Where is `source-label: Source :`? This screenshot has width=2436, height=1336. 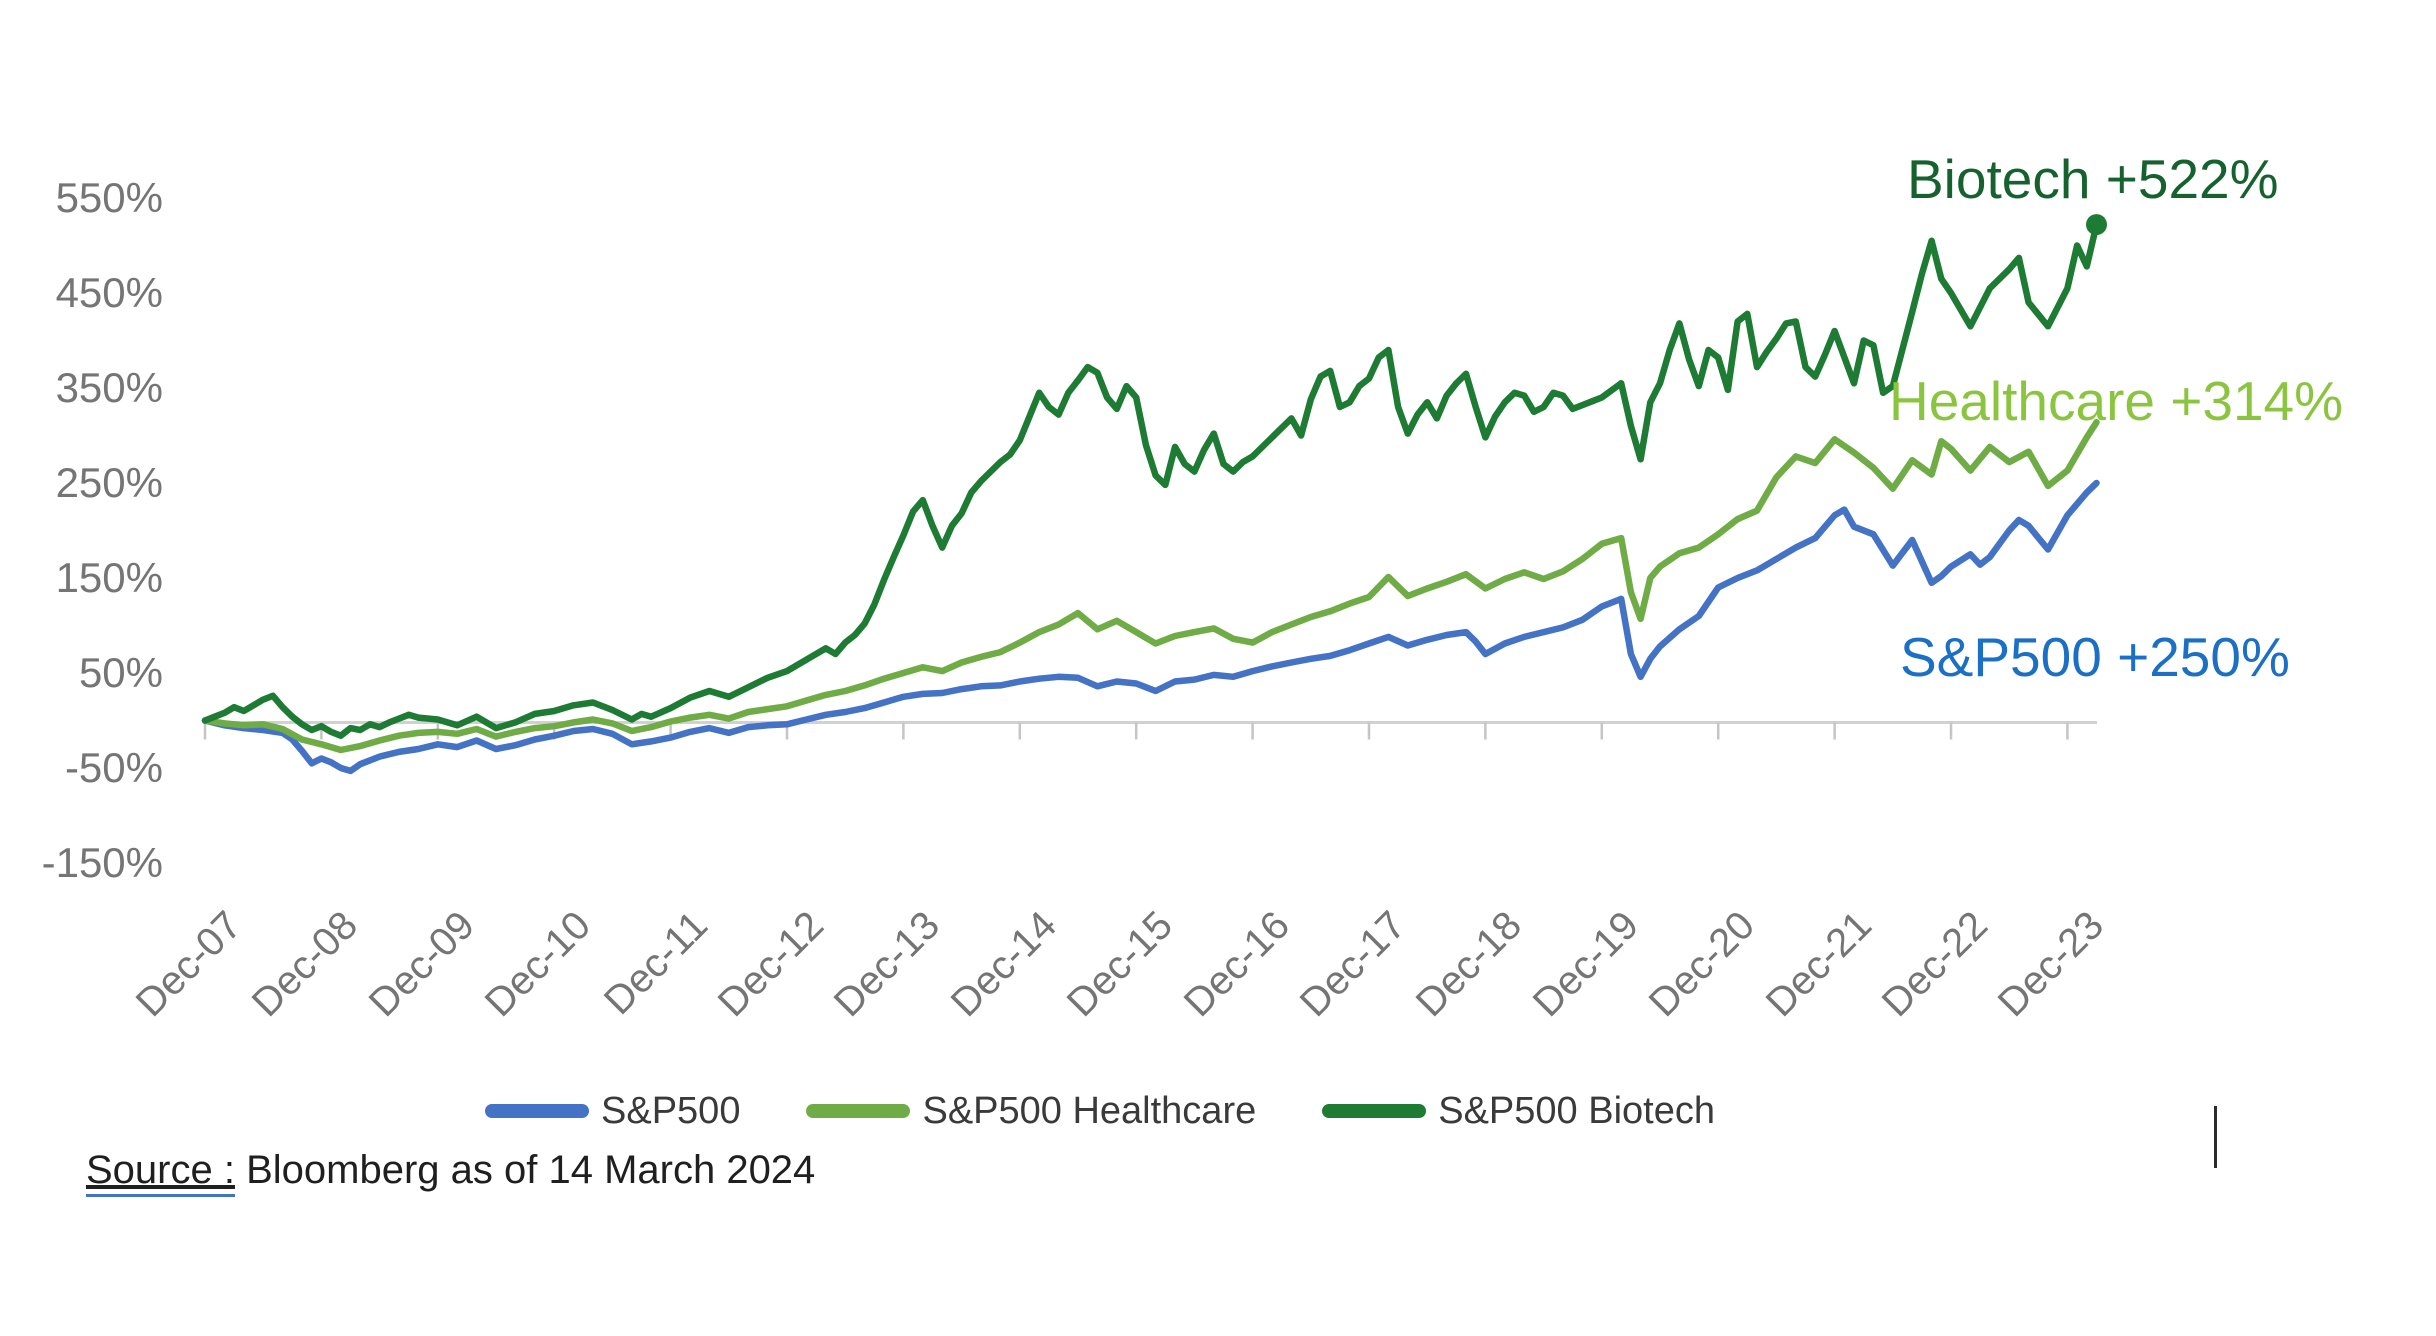
source-label: Source : is located at coordinates (160, 1172).